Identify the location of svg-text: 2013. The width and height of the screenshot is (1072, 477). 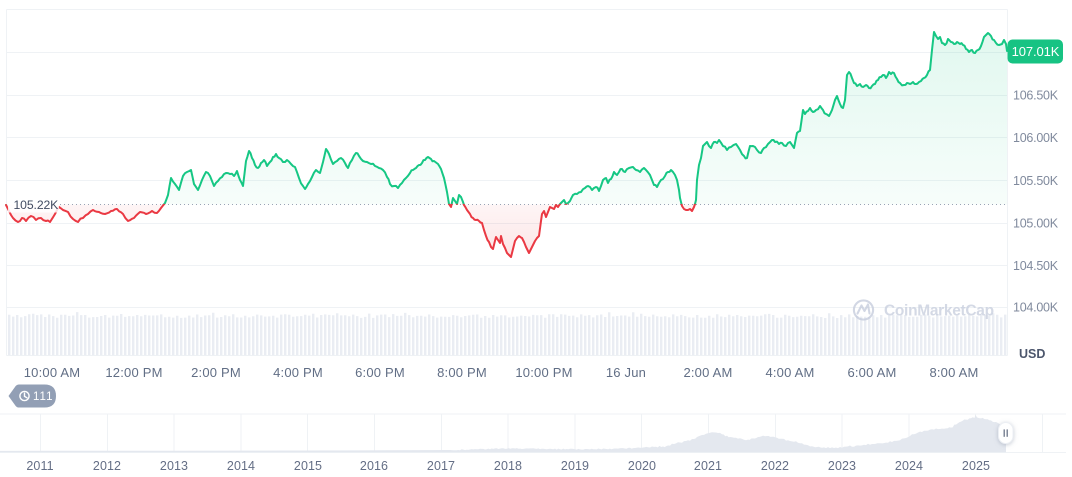
(174, 466).